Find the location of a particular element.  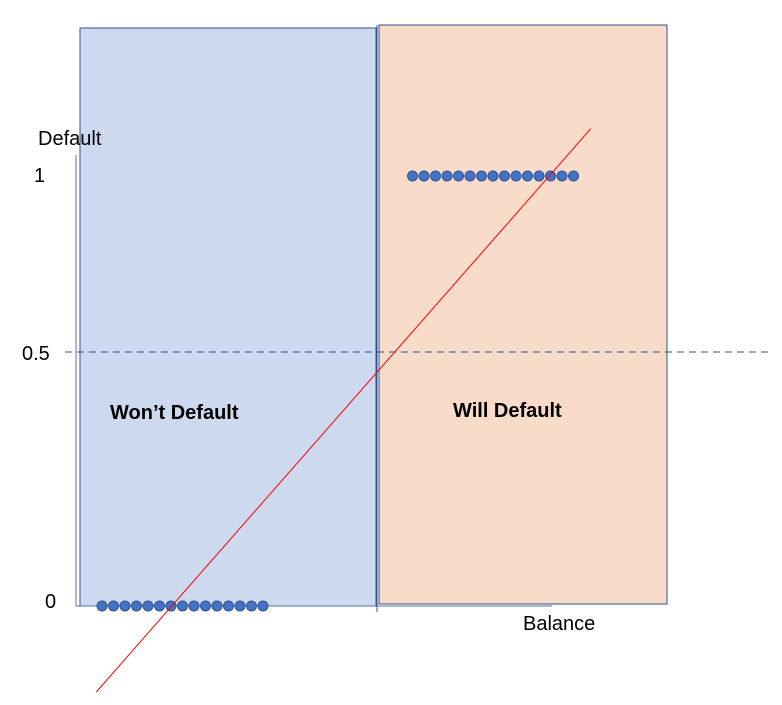

region-label-wont-default: Won’t Default is located at coordinates (174, 413).